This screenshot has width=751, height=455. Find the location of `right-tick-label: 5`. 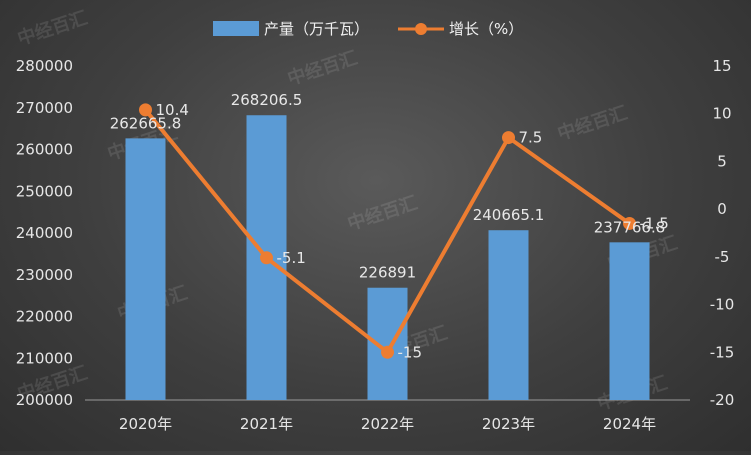

right-tick-label: 5 is located at coordinates (722, 161).